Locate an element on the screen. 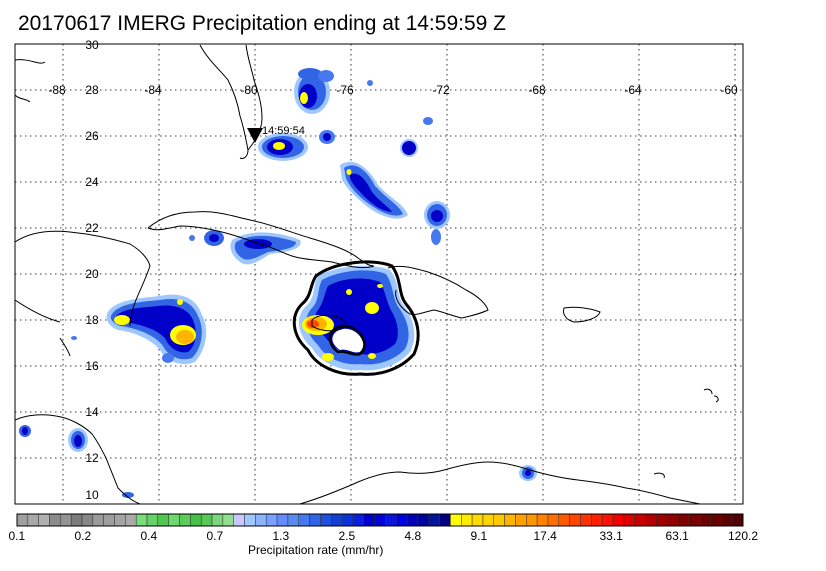 The image size is (826, 571). longitude-label: -88 is located at coordinates (57, 90).